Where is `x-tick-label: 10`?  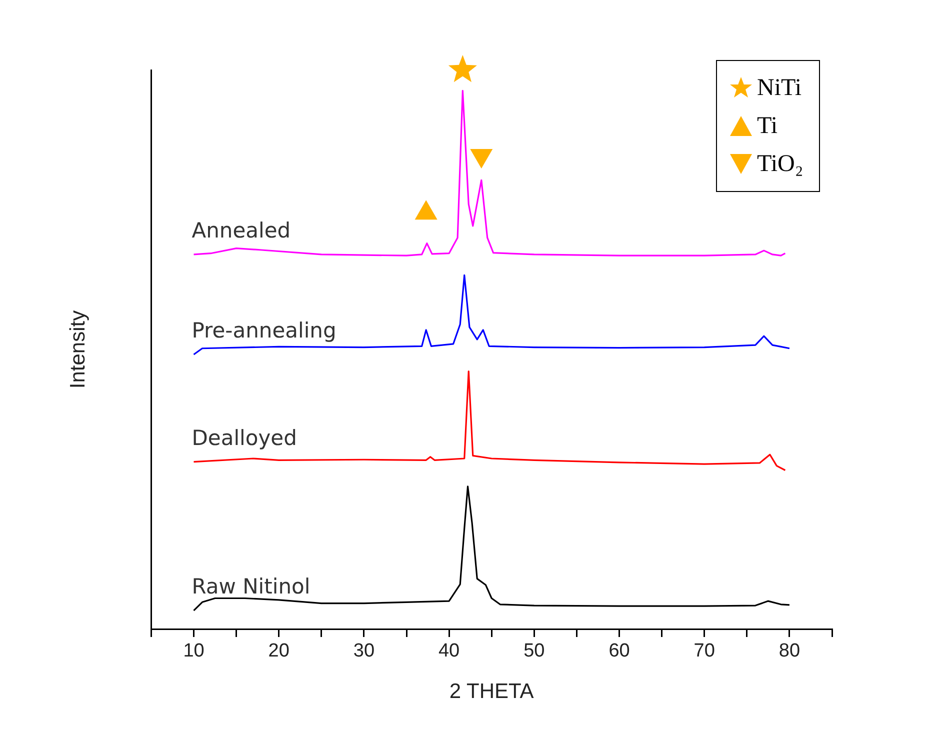 x-tick-label: 10 is located at coordinates (193, 651).